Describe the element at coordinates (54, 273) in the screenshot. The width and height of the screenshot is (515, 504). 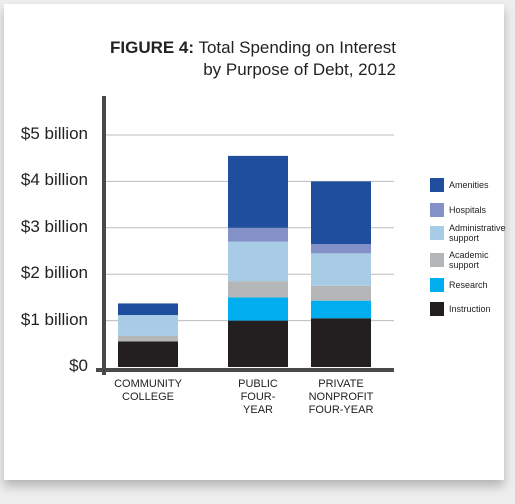
I see `y-tick-label-2: $2 billion` at that location.